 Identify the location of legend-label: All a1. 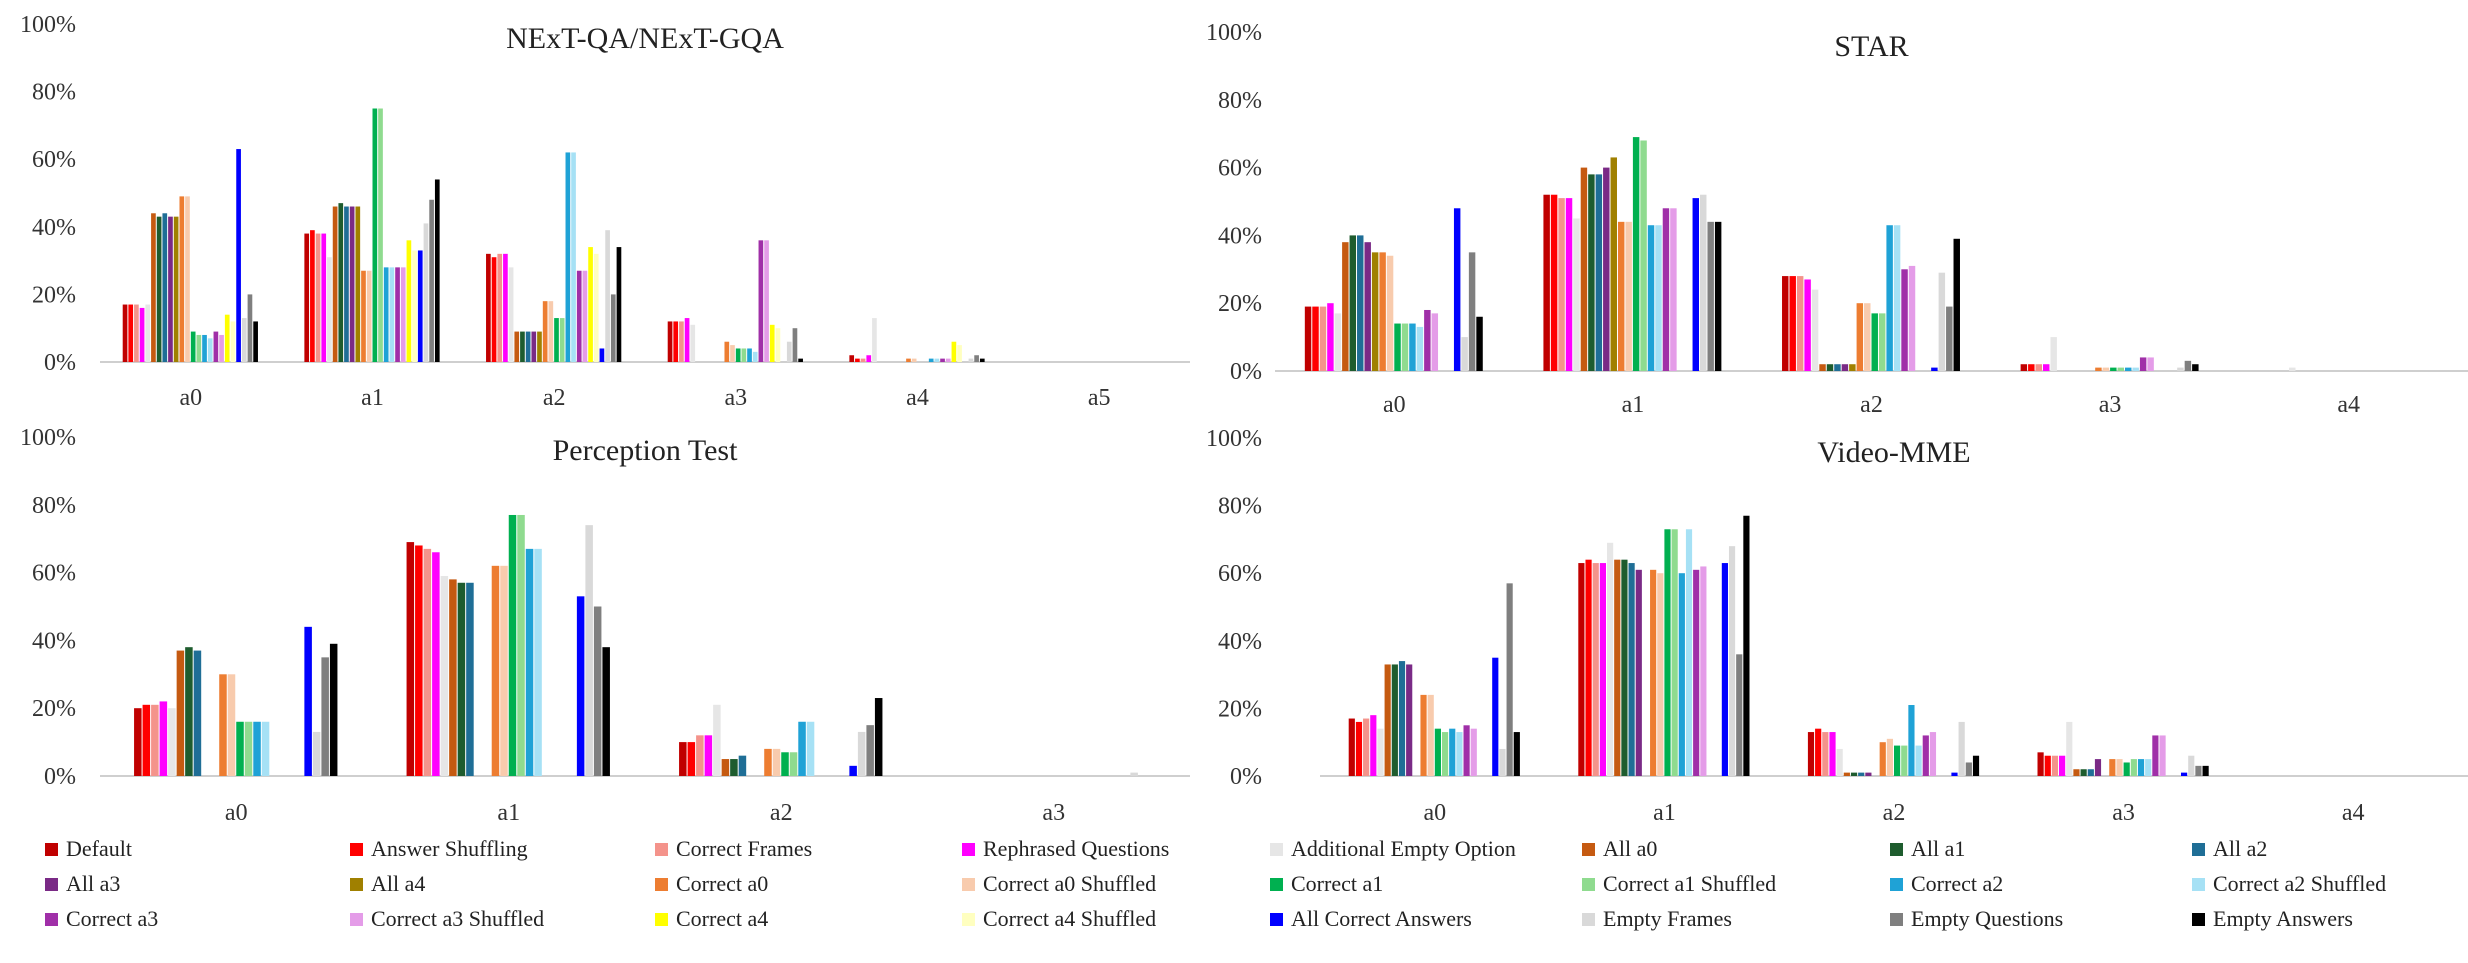
(1938, 848).